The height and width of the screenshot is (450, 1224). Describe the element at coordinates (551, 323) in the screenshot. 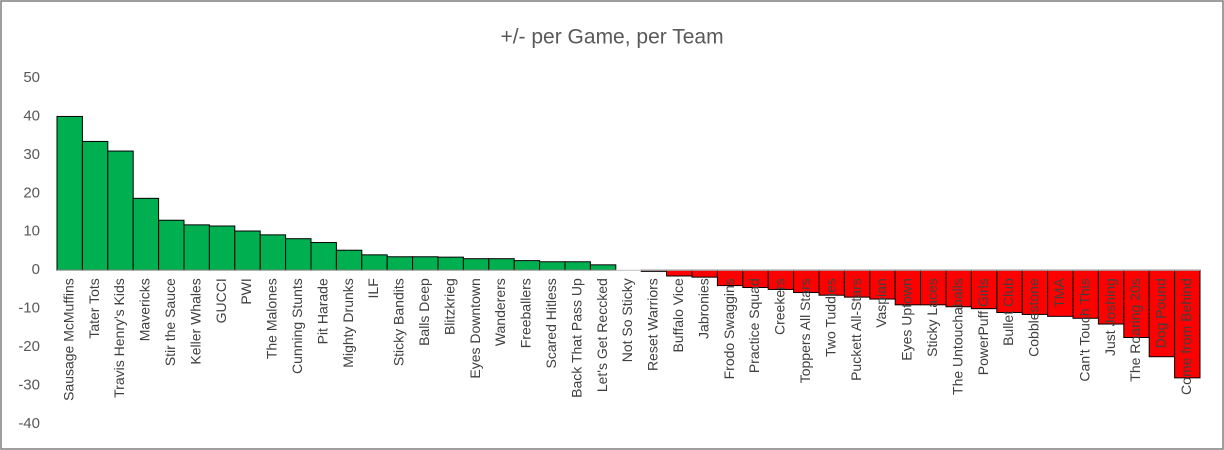

I see `x-tick-label: Scared Hitless` at that location.